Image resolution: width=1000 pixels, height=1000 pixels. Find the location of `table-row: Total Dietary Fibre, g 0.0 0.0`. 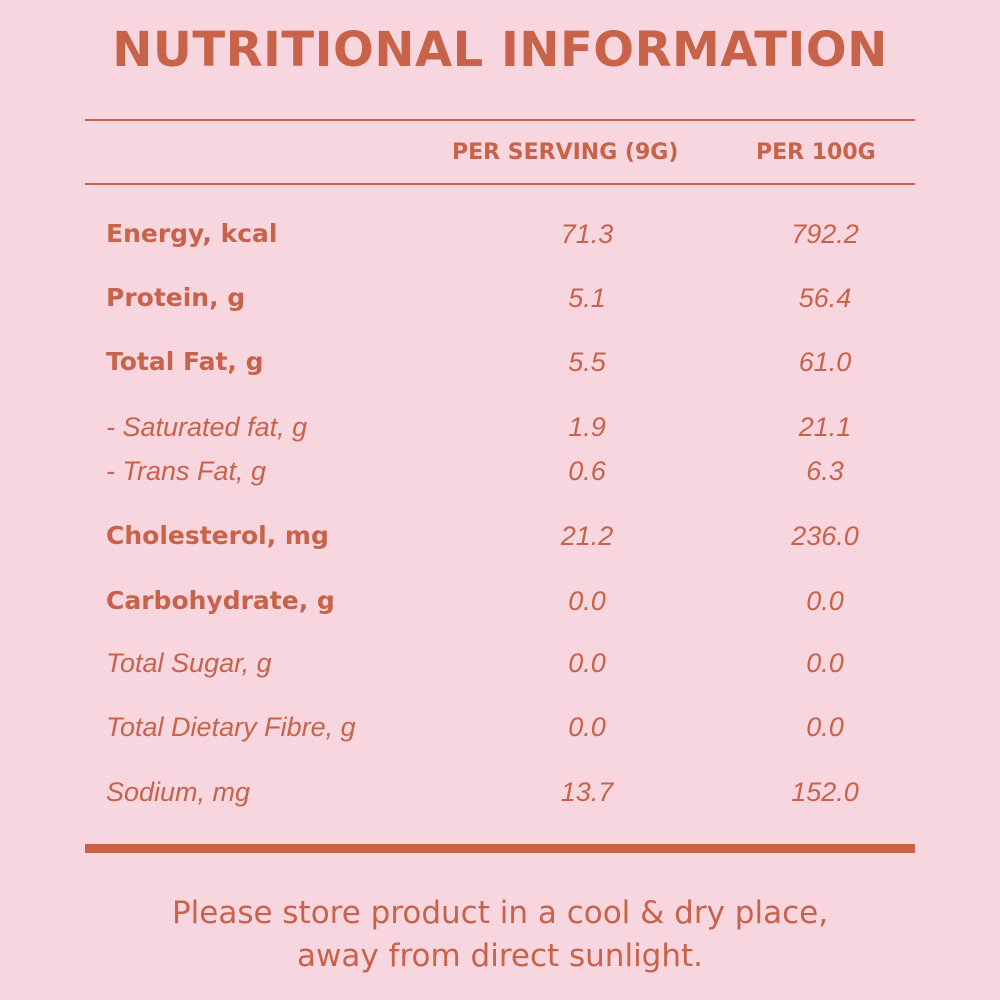

table-row: Total Dietary Fibre, g 0.0 0.0 is located at coordinates (500, 727).